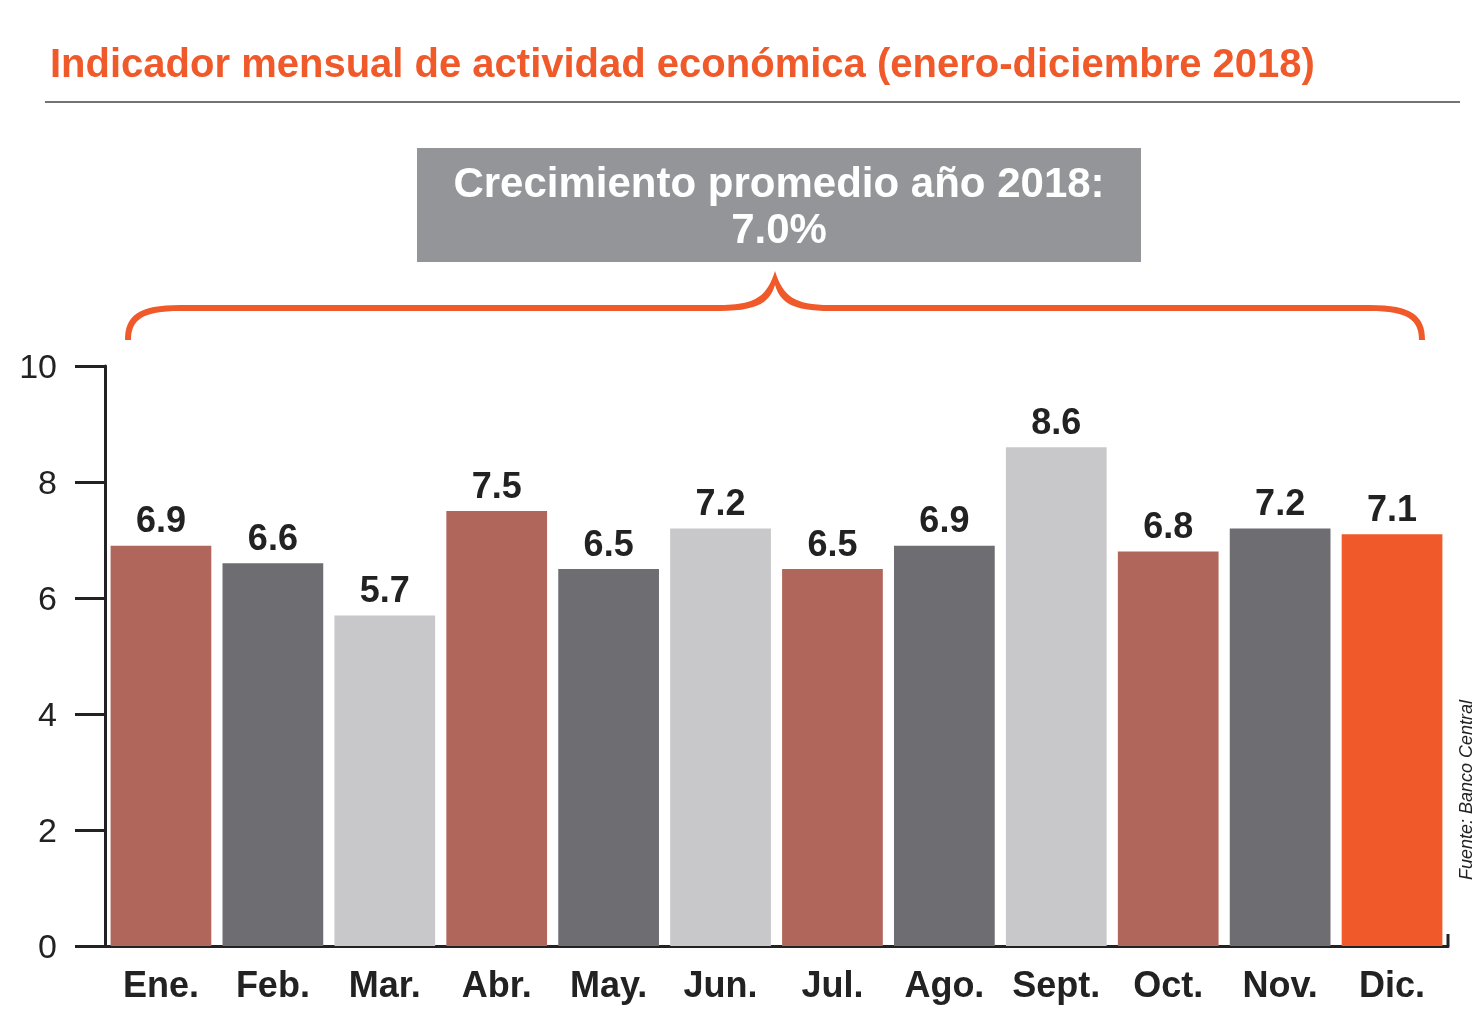  I want to click on x-tick-label: Jun., so click(720, 984).